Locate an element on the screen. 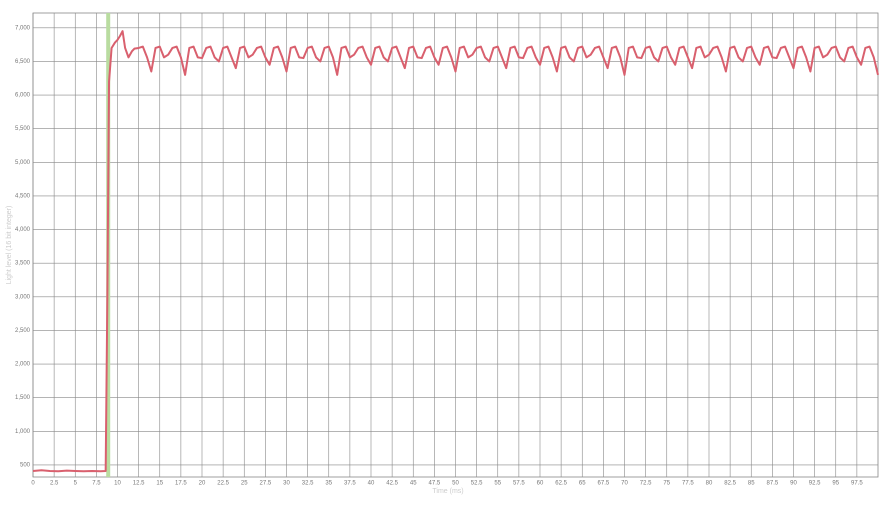 The height and width of the screenshot is (505, 889). x-axis-title: Time (ms) is located at coordinates (447, 491).